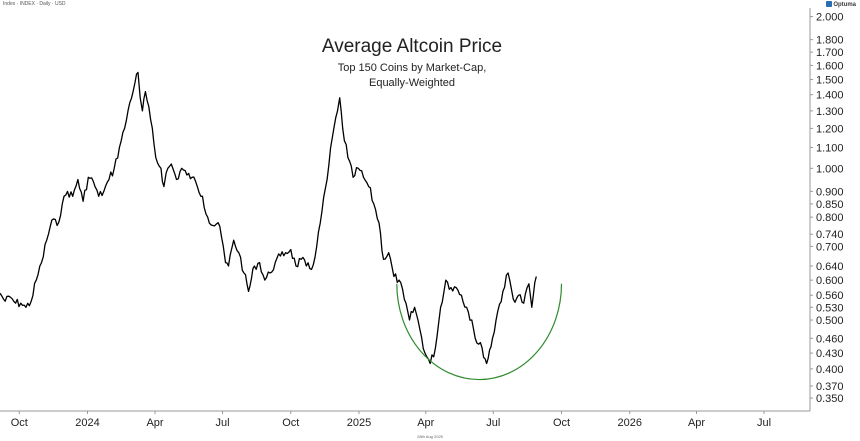 Image resolution: width=860 pixels, height=441 pixels. Describe the element at coordinates (479, 332) in the screenshot. I see `rounding-bottom-arc` at that location.